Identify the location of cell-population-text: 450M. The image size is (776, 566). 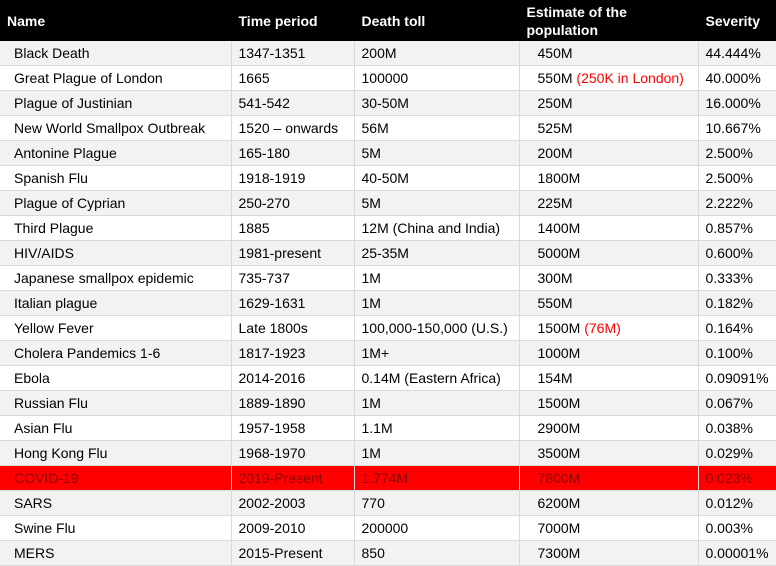
(555, 53).